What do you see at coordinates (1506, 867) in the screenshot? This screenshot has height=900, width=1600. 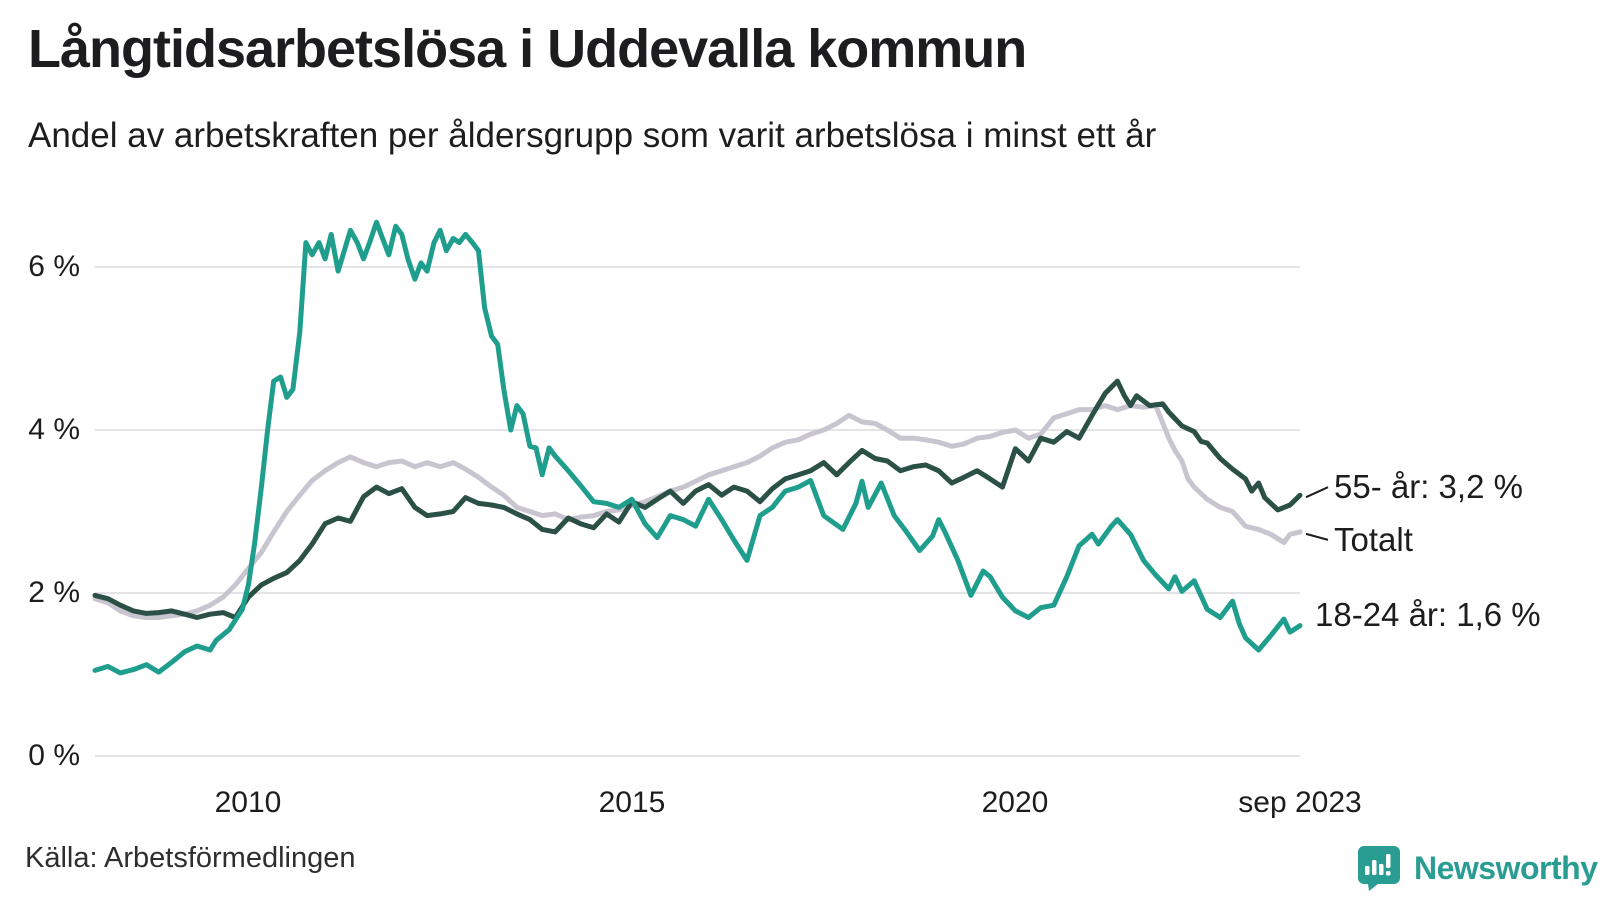 I see `newsworthy-logo-text: Newsworthy` at bounding box center [1506, 867].